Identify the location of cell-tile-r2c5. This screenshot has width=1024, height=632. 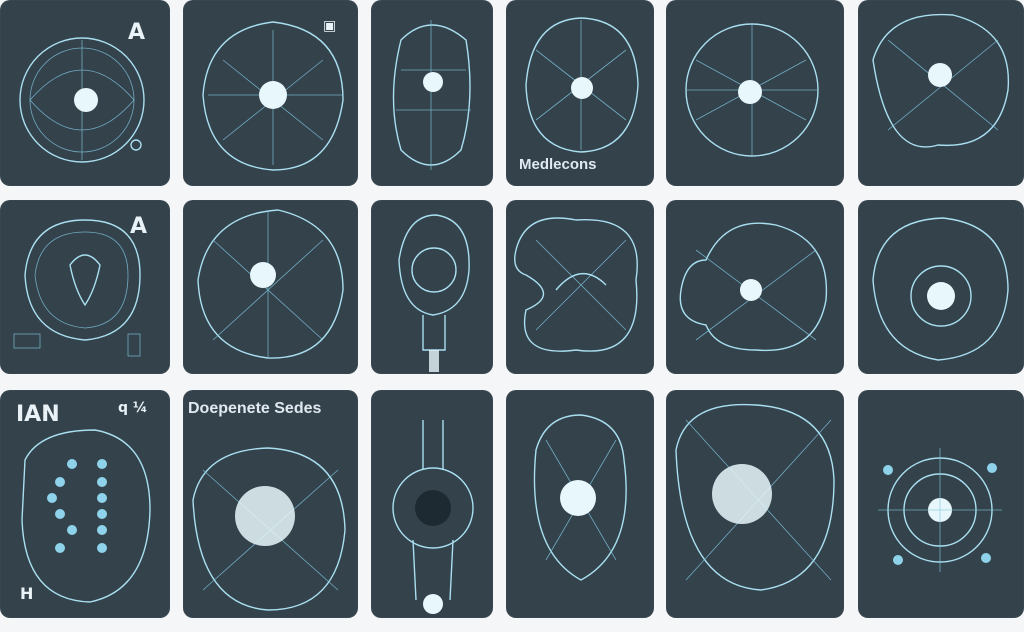
(755, 287).